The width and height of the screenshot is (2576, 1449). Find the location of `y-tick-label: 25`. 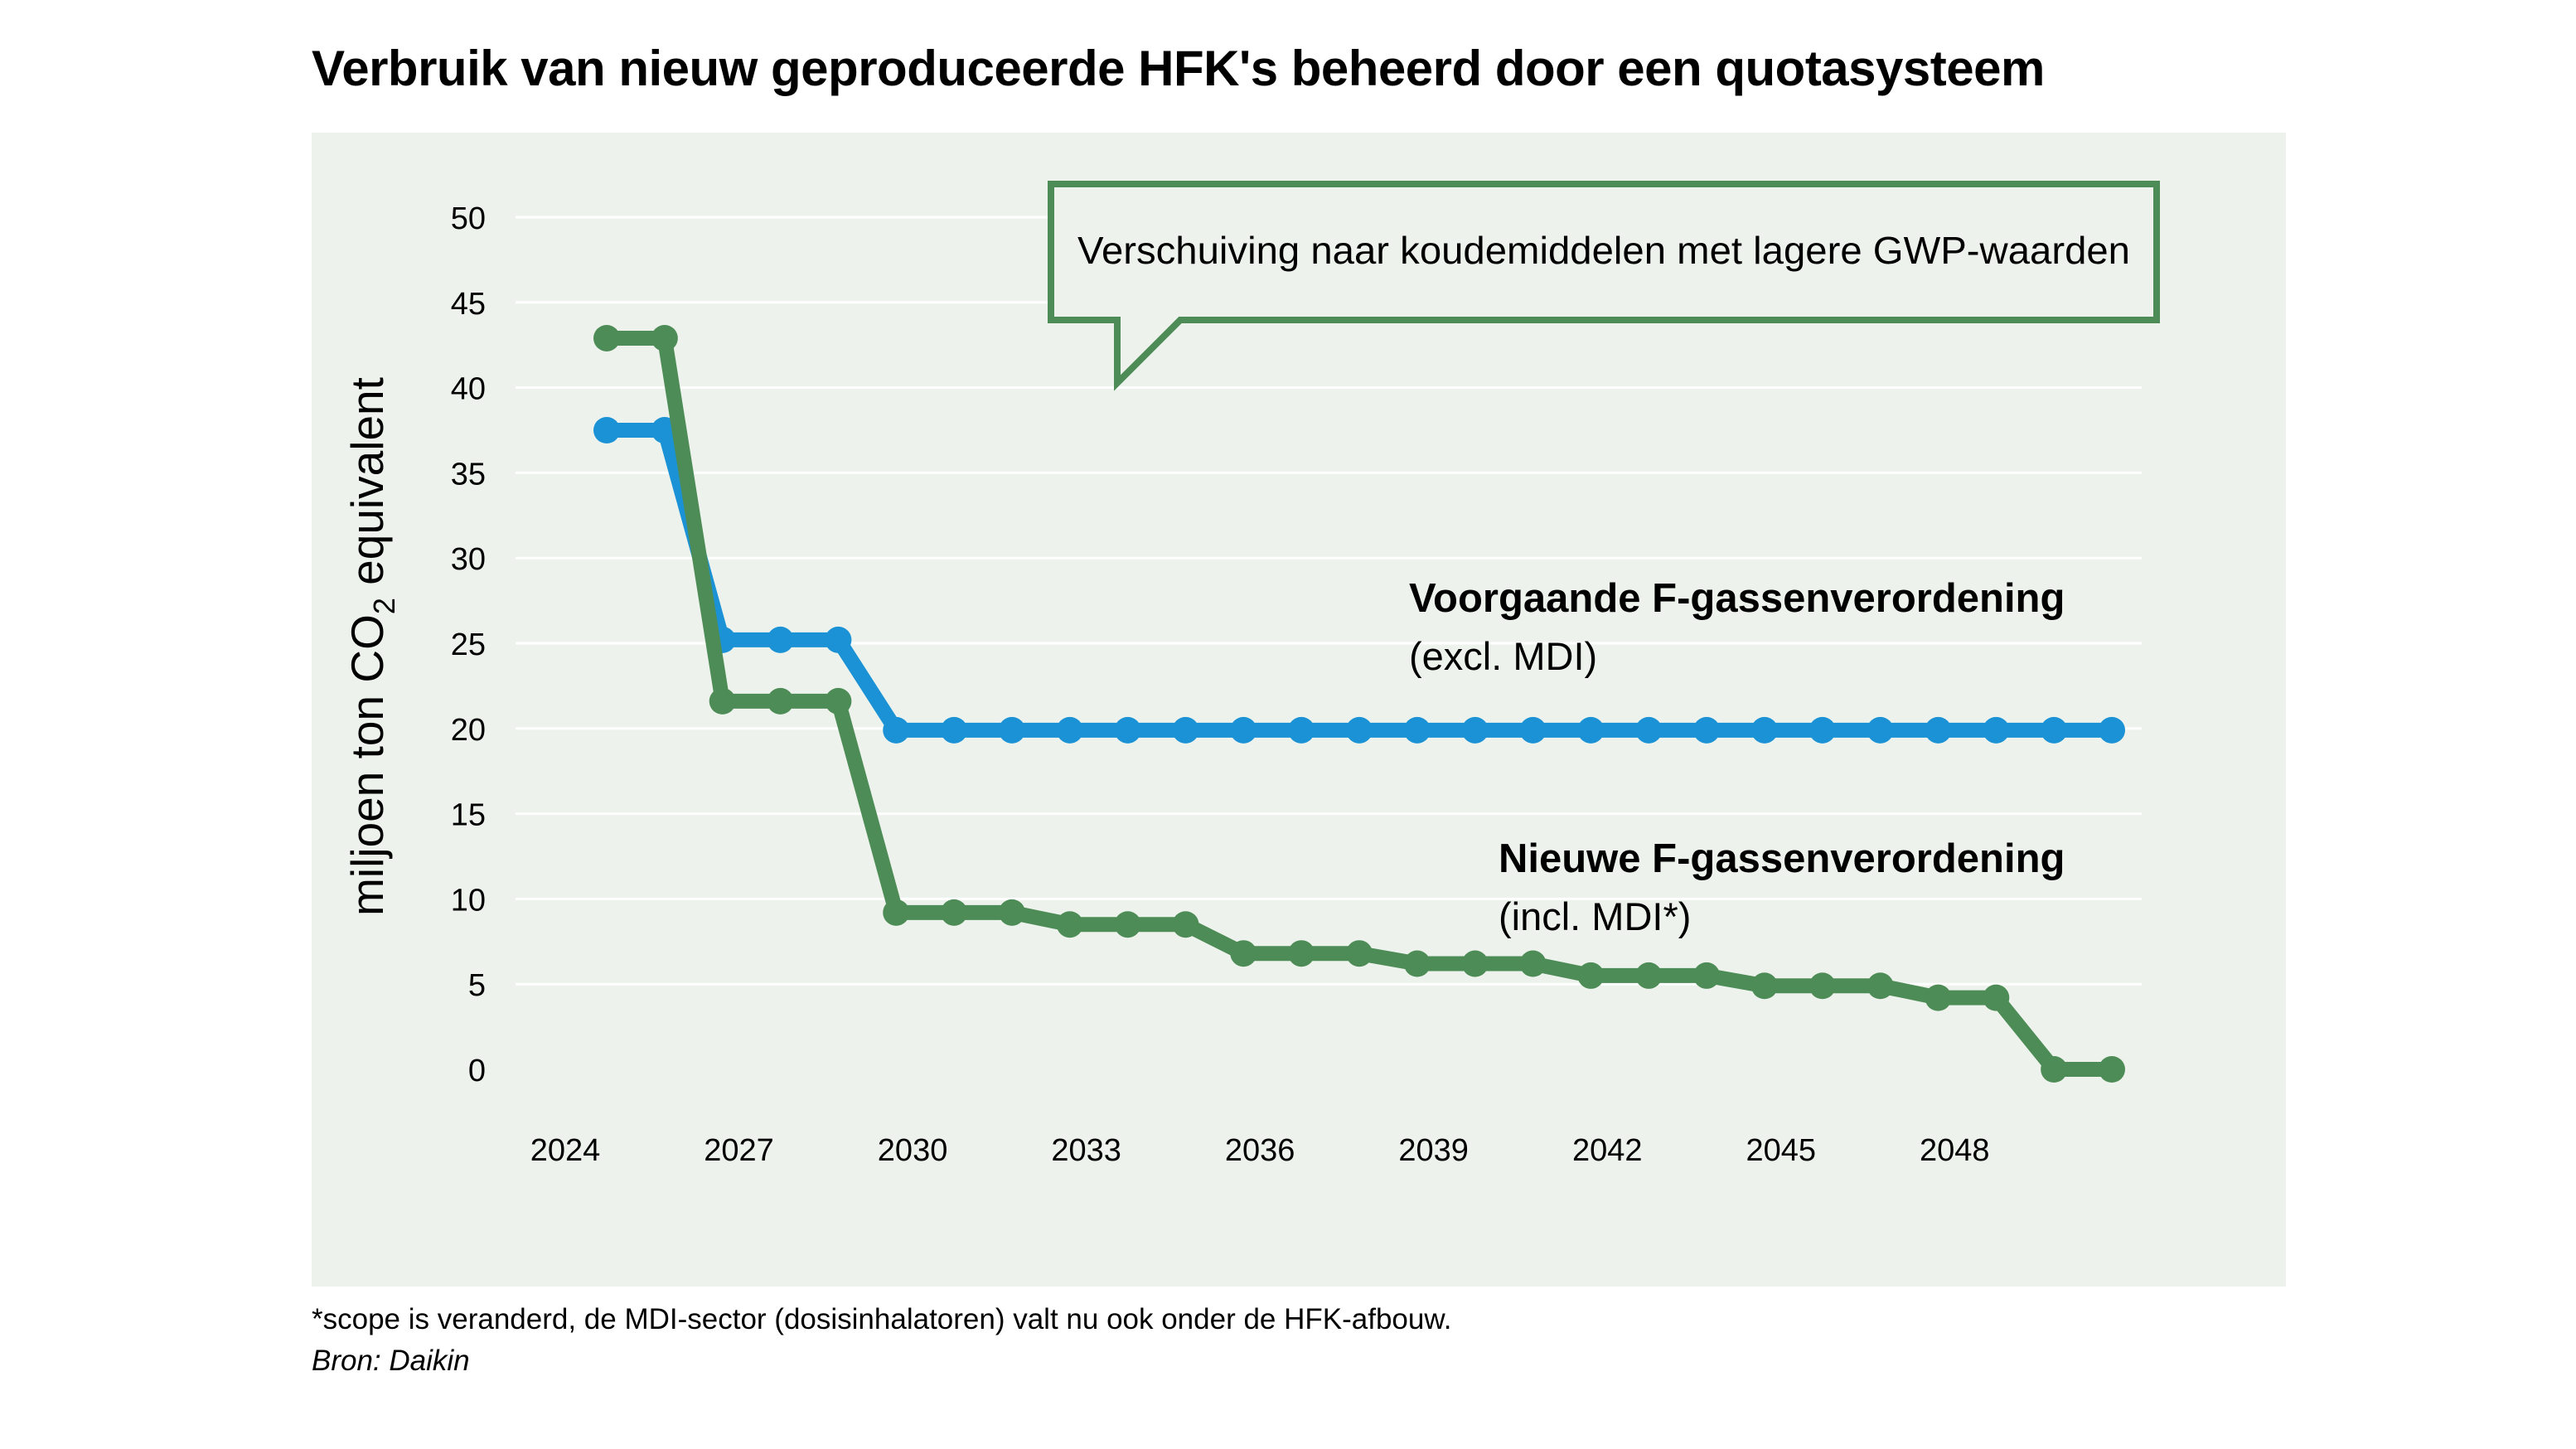

y-tick-label: 25 is located at coordinates (468, 645).